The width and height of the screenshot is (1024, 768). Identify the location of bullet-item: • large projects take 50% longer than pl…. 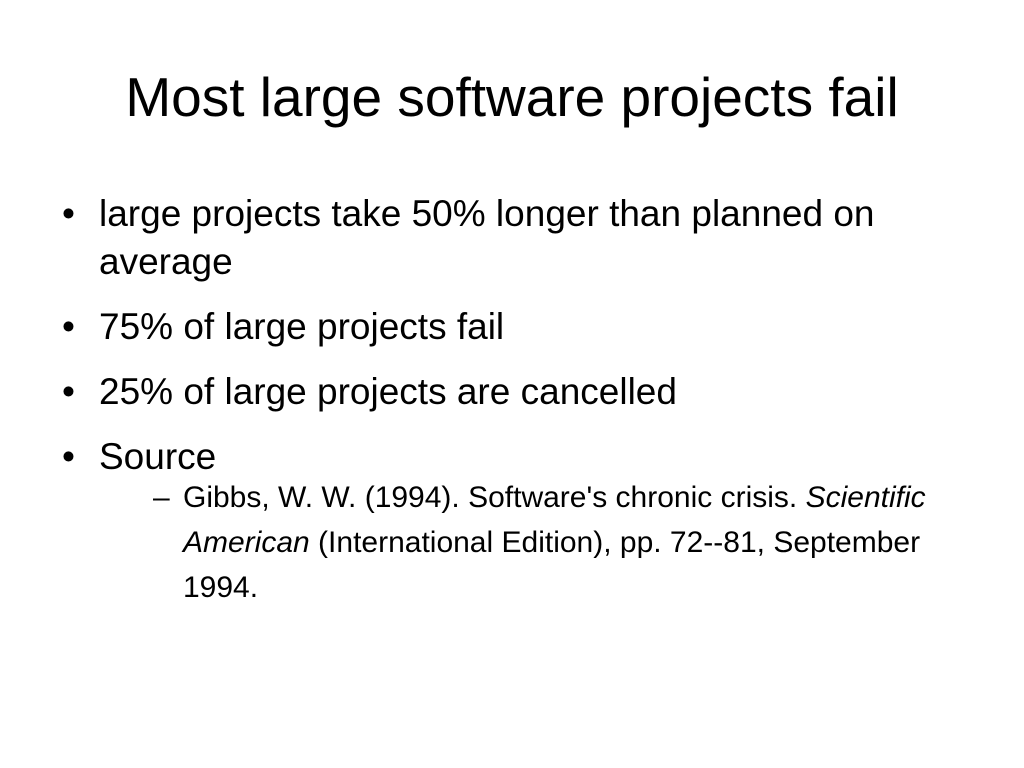
(512, 238).